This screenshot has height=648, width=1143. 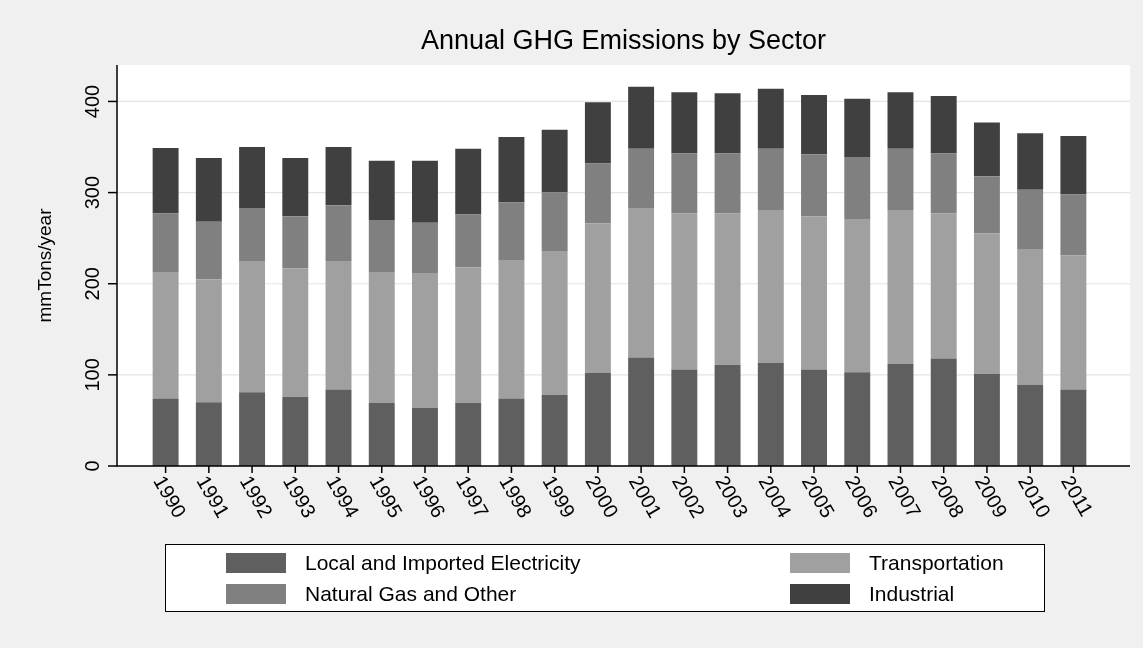 I want to click on y-tick-label: 200, so click(x=91, y=284).